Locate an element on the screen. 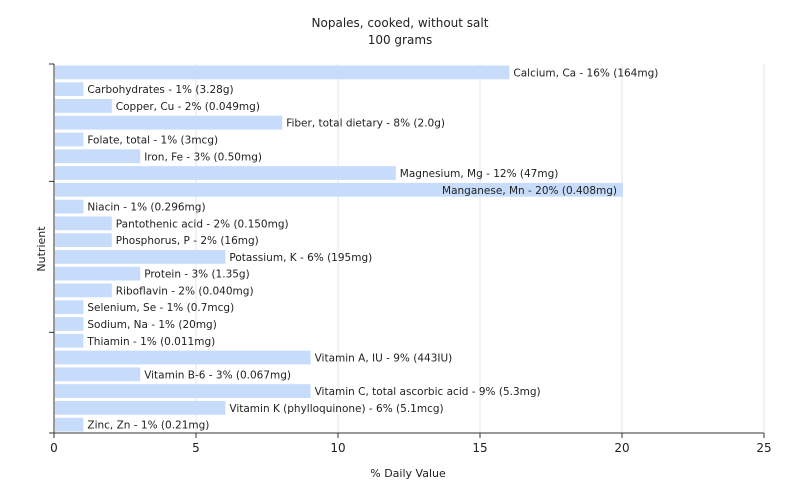 The image size is (800, 500). bar-label: Niacin - 1% (0.296mg) is located at coordinates (146, 208).